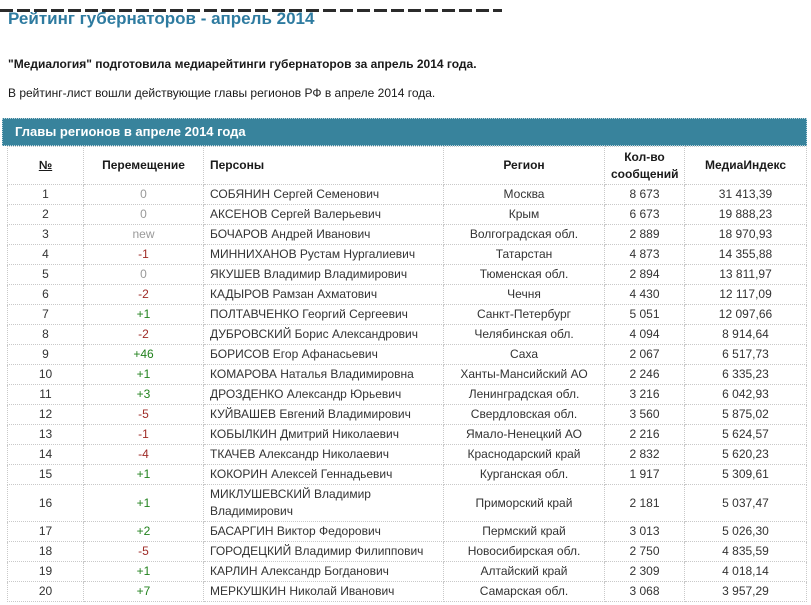 Image resolution: width=811 pixels, height=605 pixels. What do you see at coordinates (745, 474) in the screenshot?
I see `cell-media-index: 5 309,61` at bounding box center [745, 474].